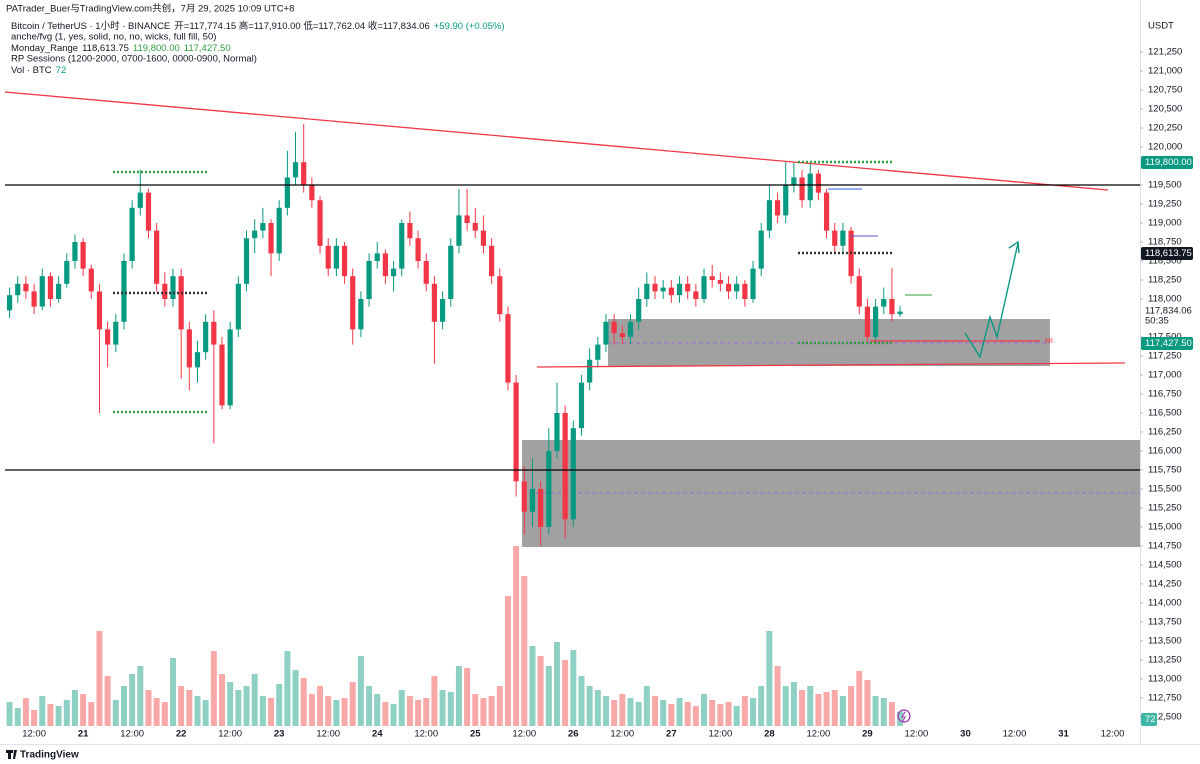 This screenshot has height=764, width=1200. What do you see at coordinates (1165, 640) in the screenshot?
I see `y-tick-label: 113,500` at bounding box center [1165, 640].